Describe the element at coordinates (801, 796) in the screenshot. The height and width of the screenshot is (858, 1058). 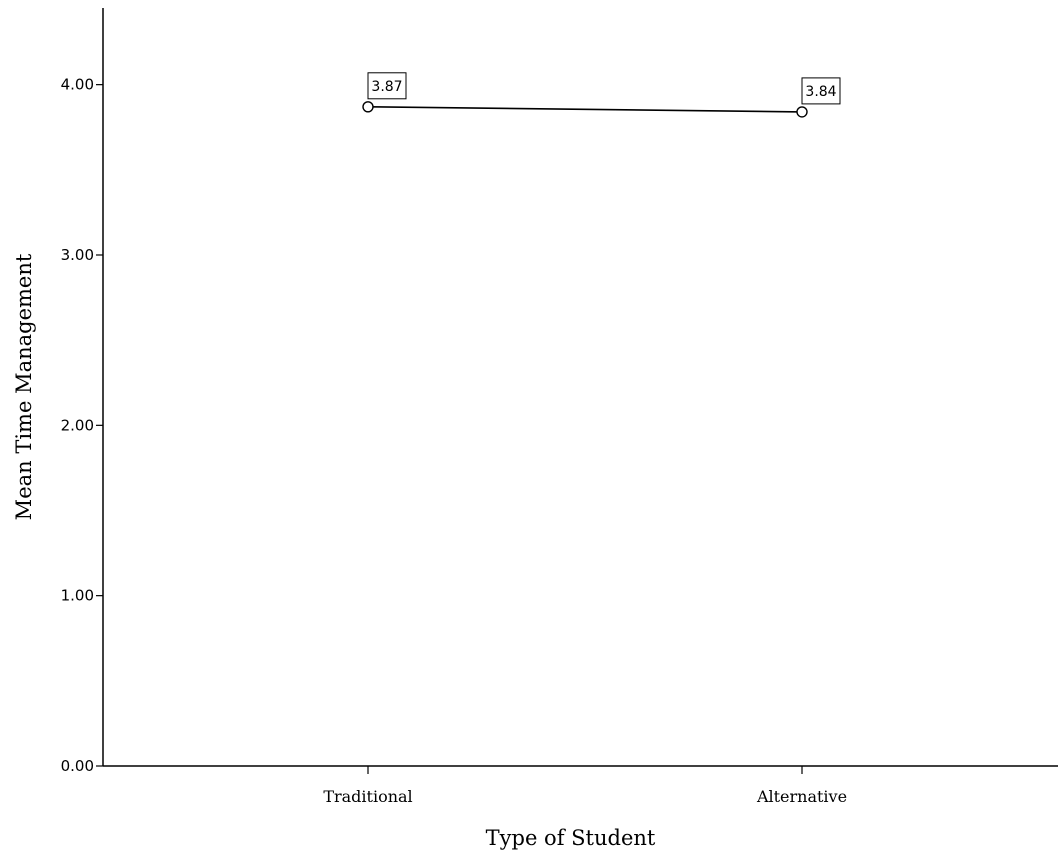
I see `x-tick-label: Alternative` at that location.